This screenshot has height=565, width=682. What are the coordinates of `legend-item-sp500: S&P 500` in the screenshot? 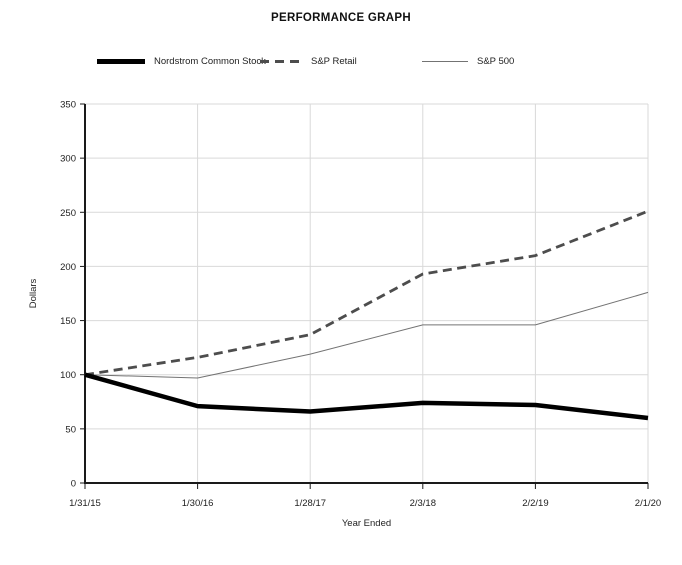 It's located at (468, 61).